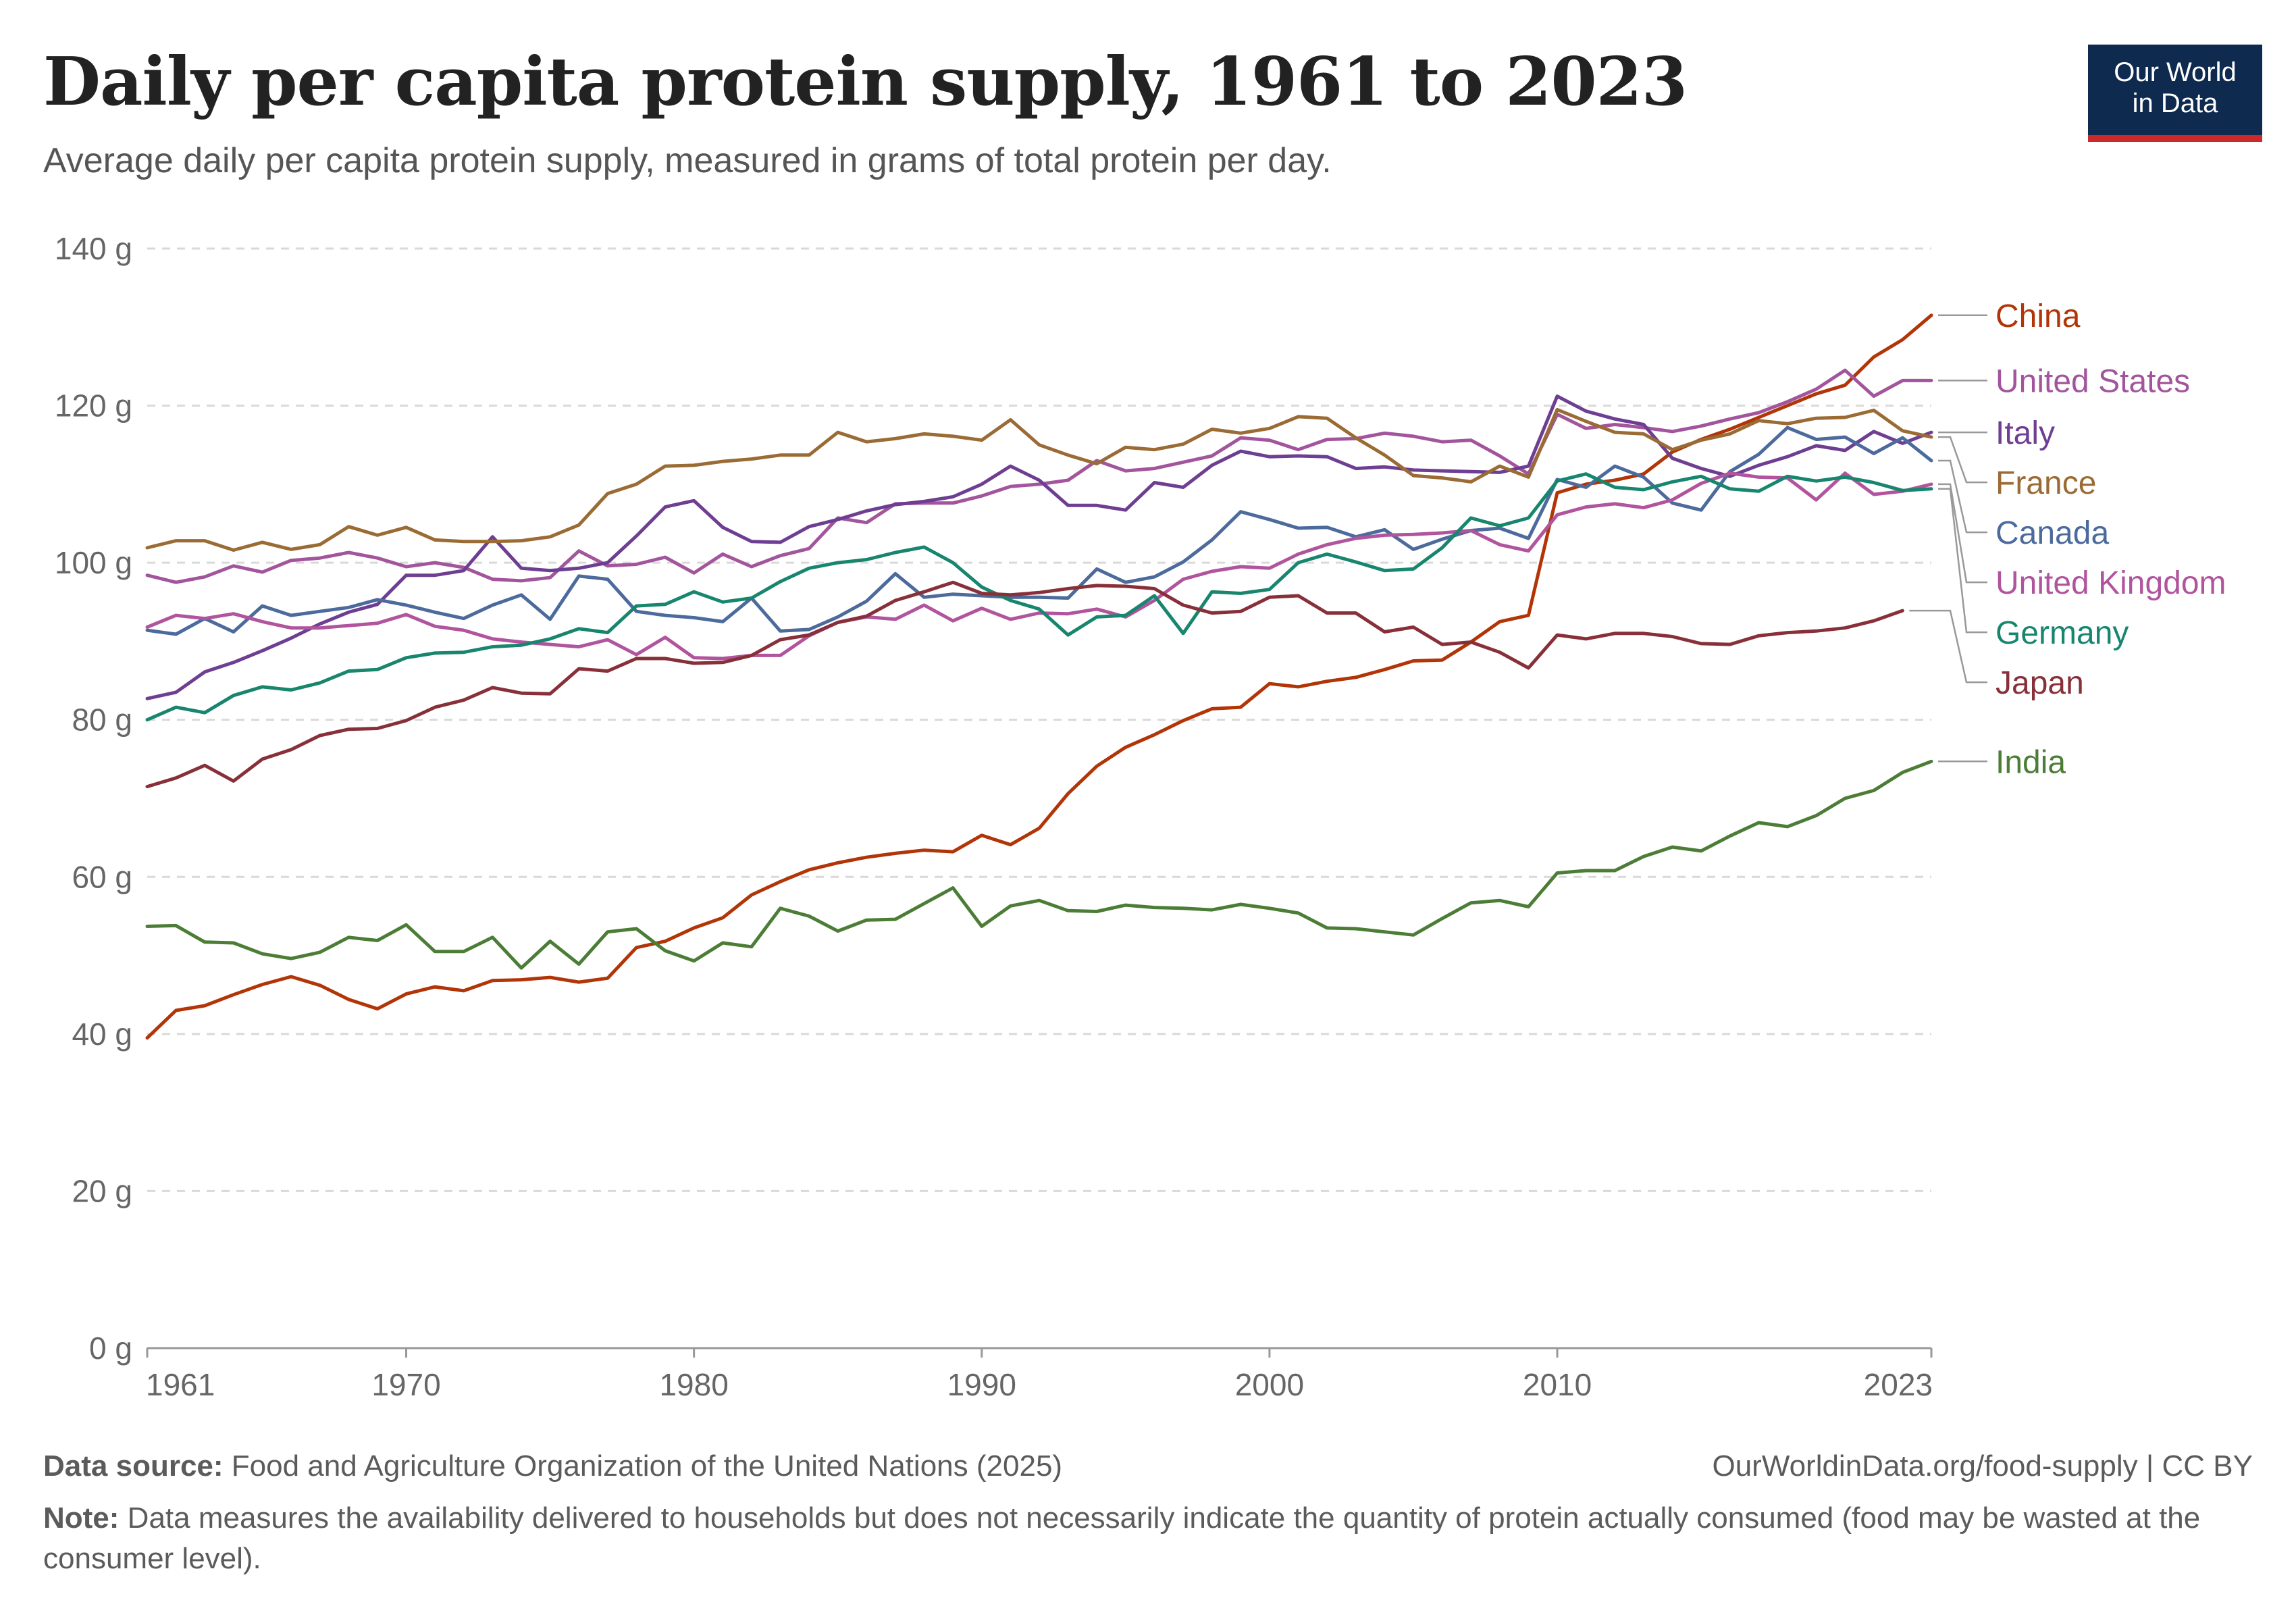 The image size is (2296, 1621). I want to click on connector-united-kingdom, so click(1962, 533).